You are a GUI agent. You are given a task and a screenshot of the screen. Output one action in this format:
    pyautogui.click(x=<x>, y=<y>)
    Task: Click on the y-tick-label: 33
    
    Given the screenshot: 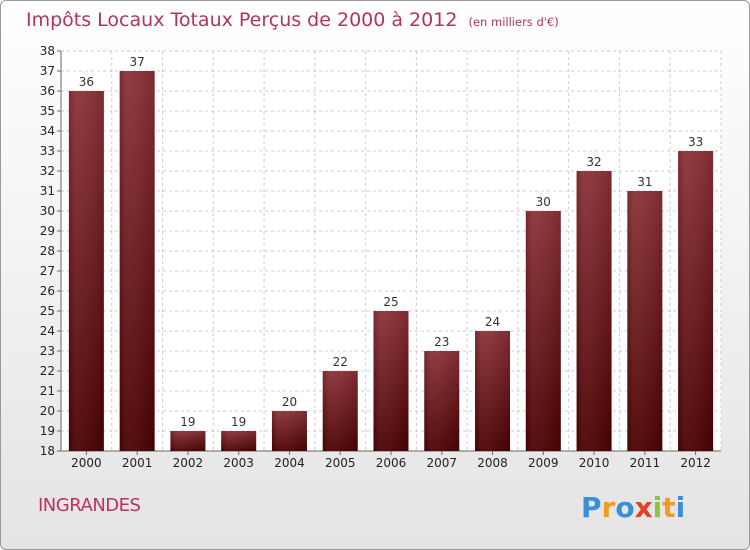 What is the action you would take?
    pyautogui.click(x=47, y=151)
    